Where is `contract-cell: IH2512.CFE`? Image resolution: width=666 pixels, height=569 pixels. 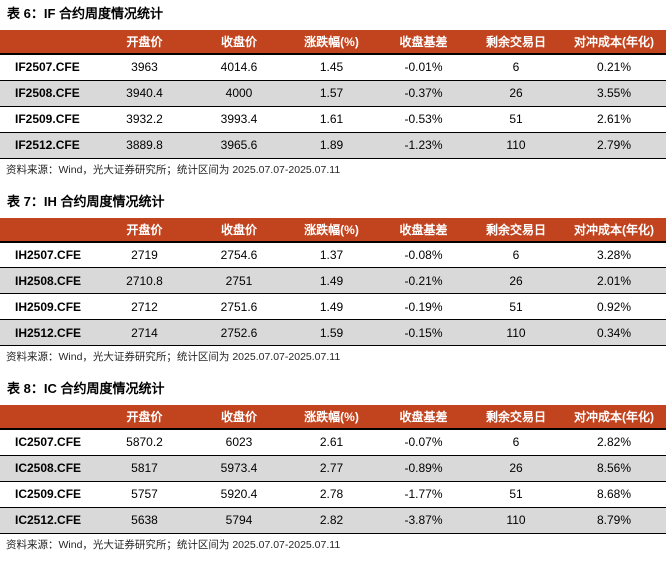 contract-cell: IH2512.CFE is located at coordinates (48, 332).